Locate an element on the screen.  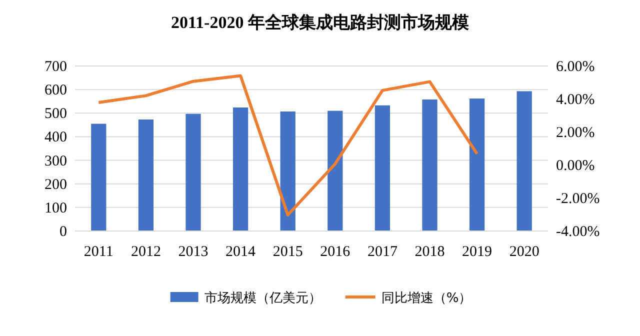
y-tick-label: 200 is located at coordinates (55, 184).